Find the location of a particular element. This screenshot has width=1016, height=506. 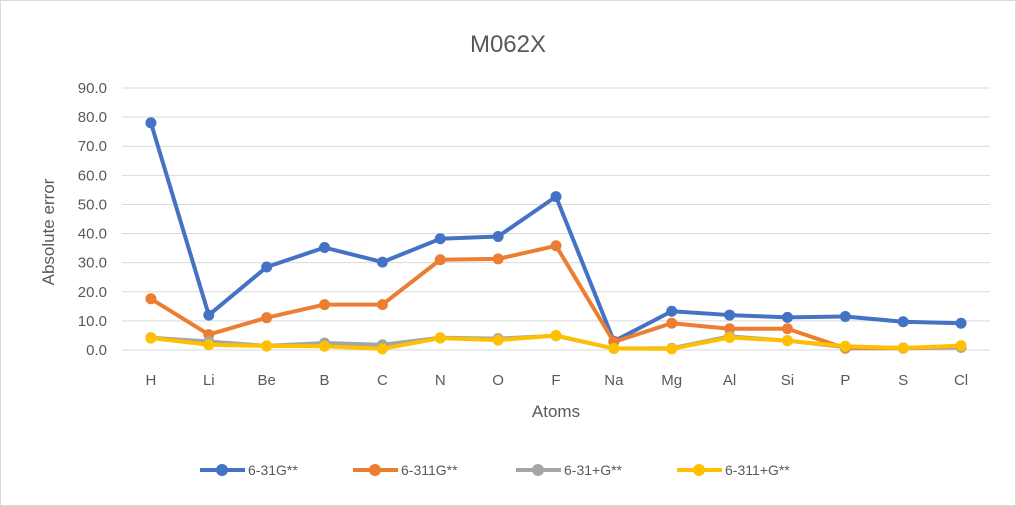

chart-title: M062X is located at coordinates (508, 44).